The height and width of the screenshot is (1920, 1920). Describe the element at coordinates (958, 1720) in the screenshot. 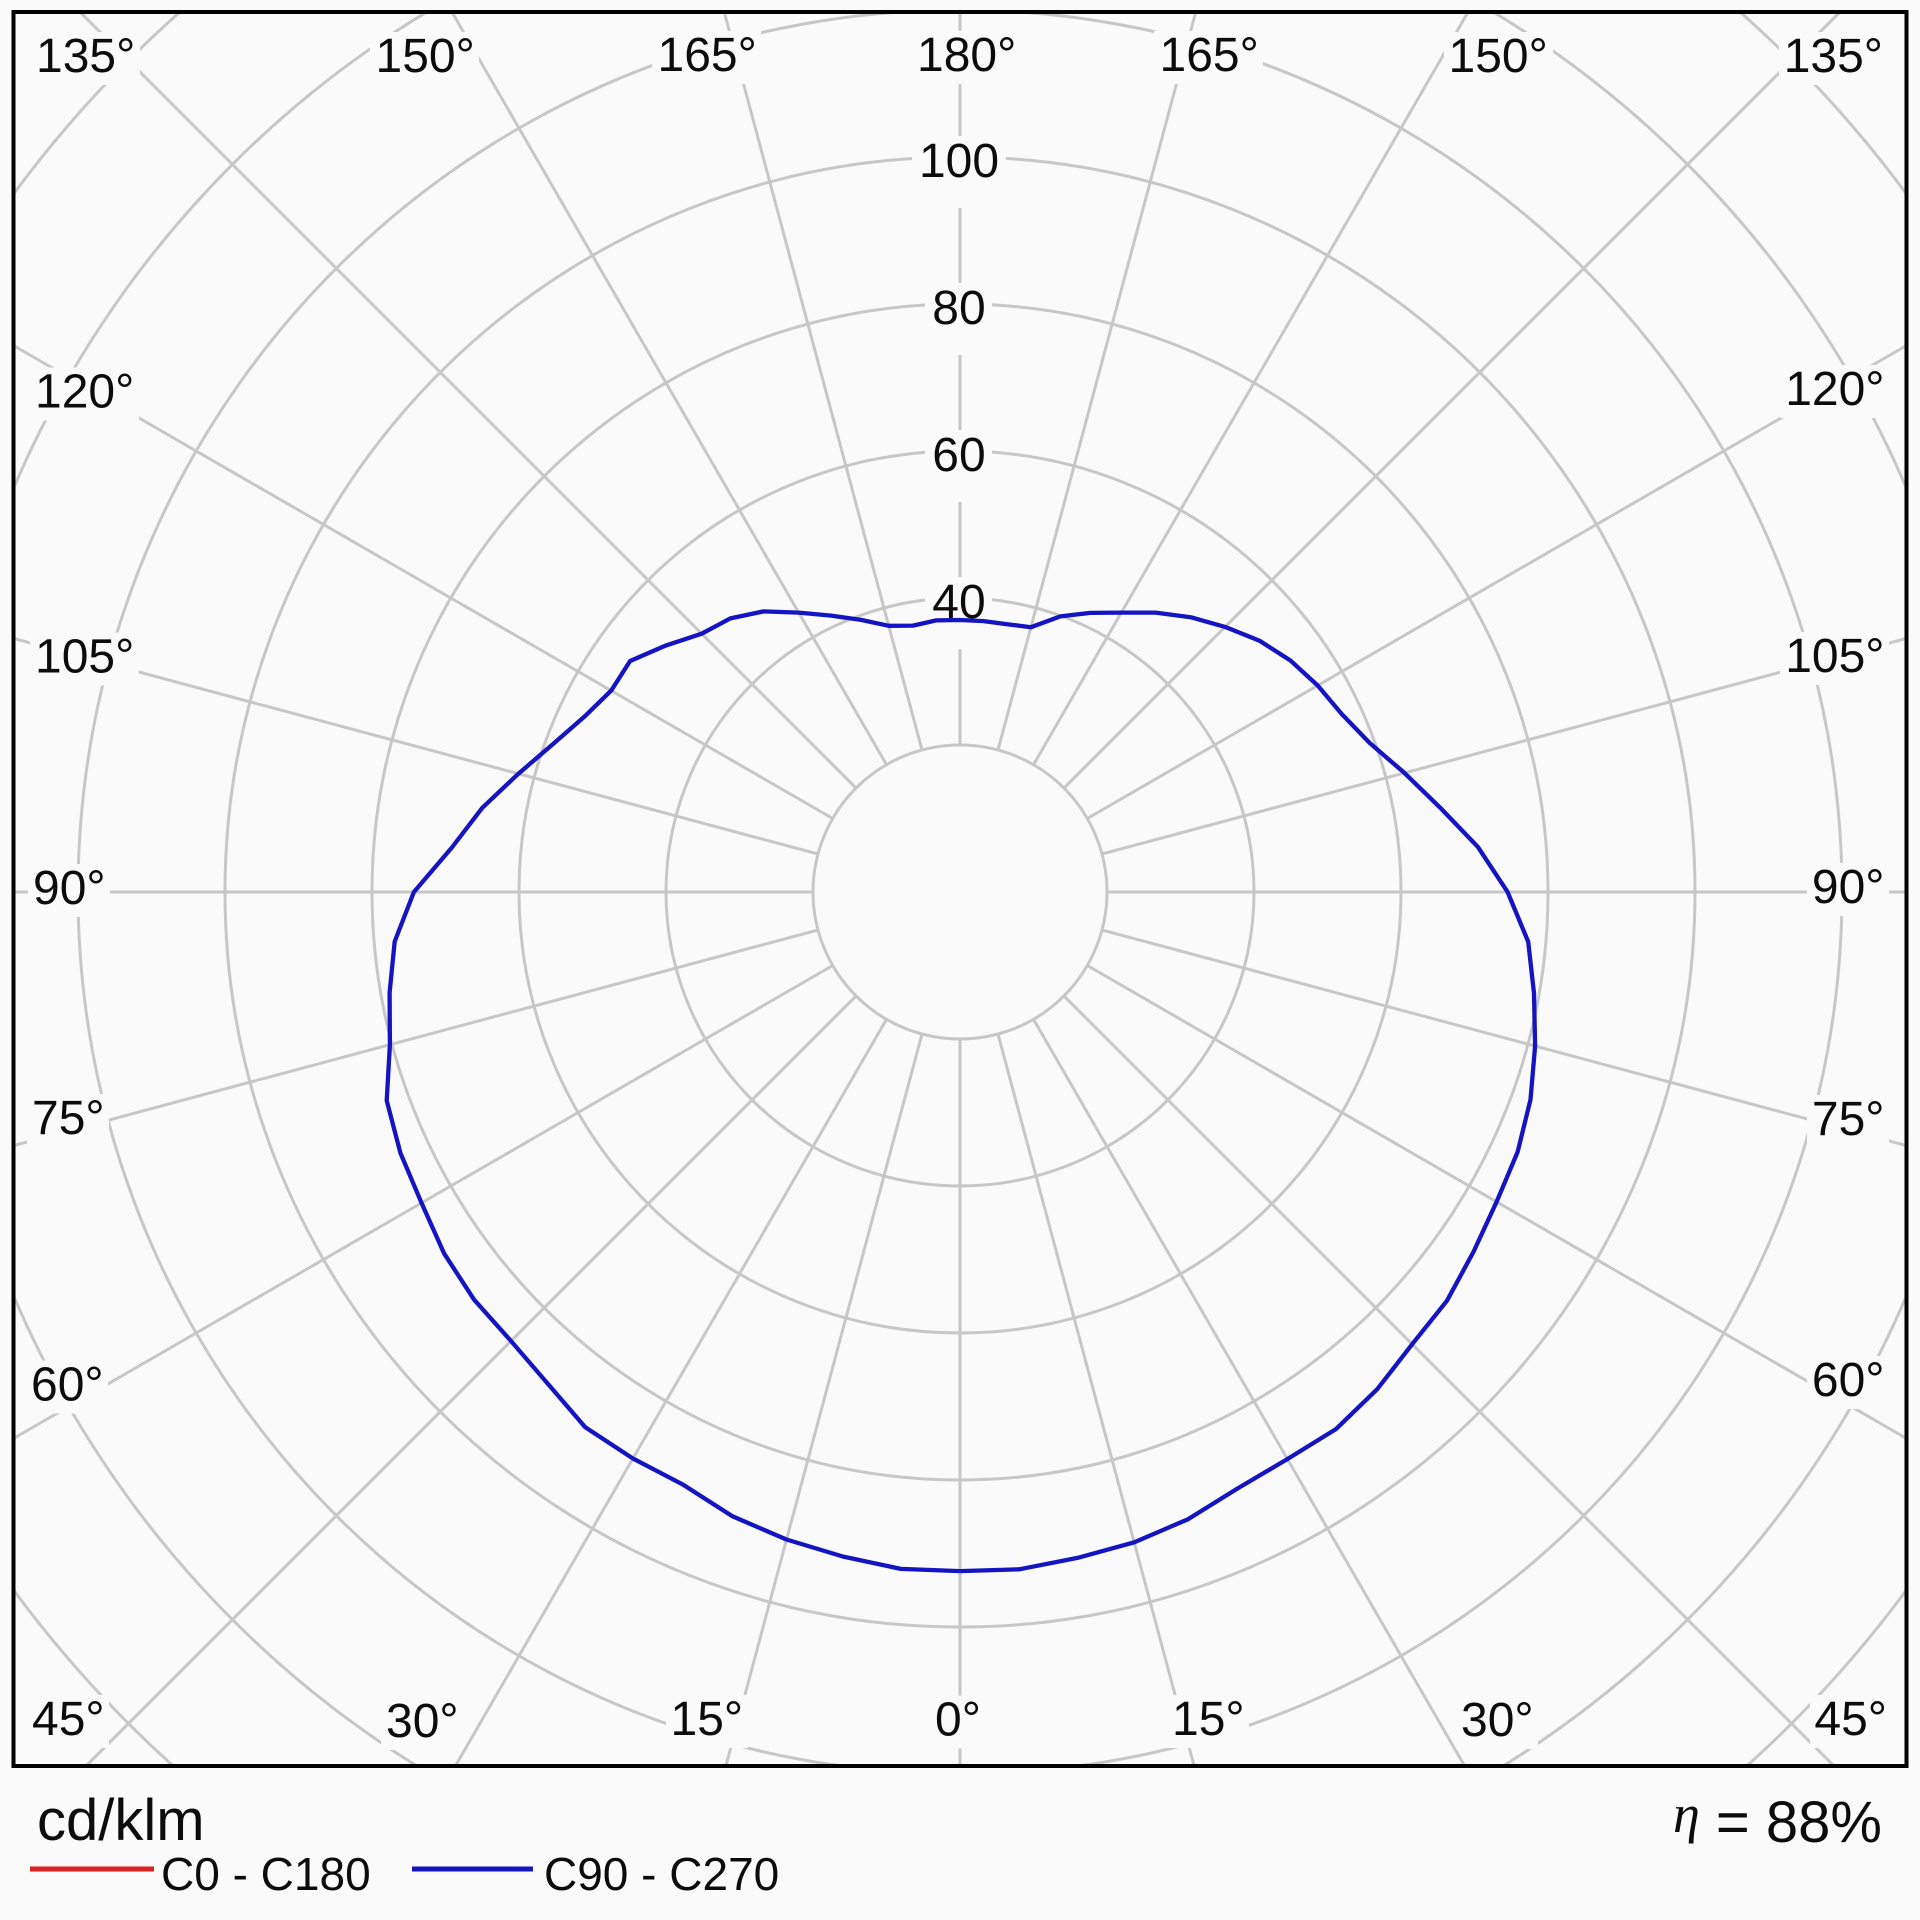

I see `svg-text: 0°` at that location.